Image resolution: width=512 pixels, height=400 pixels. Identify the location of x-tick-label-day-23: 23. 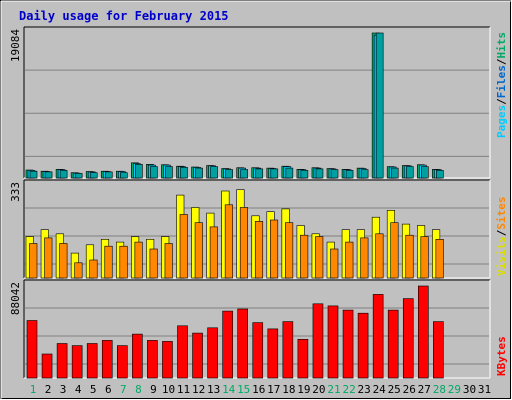
(363, 389).